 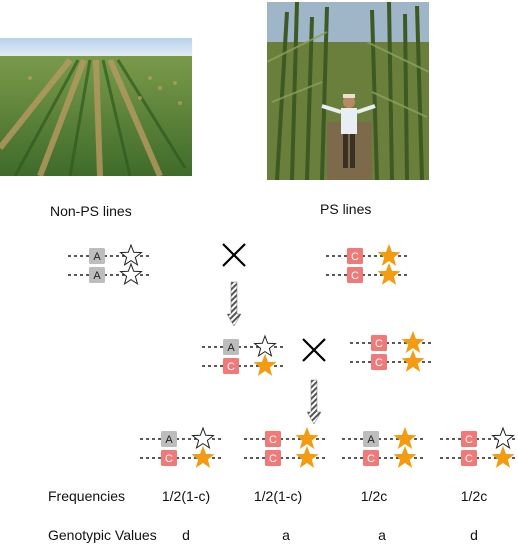 I want to click on cross-symbol-middle, so click(x=314, y=350).